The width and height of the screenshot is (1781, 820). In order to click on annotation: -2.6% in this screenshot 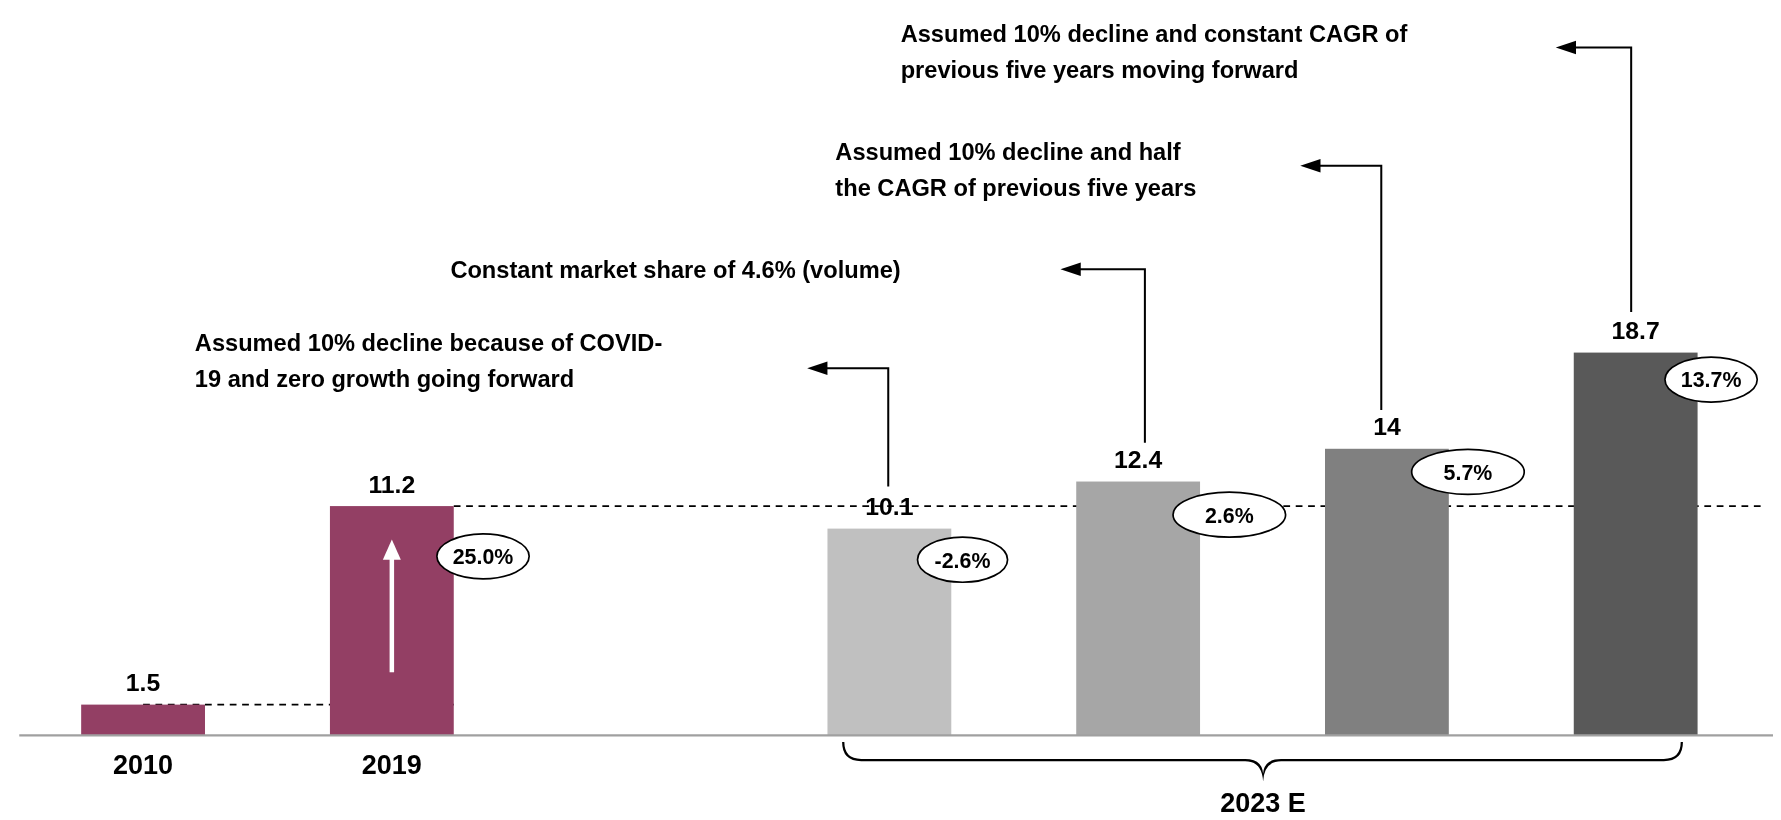, I will do `click(962, 560)`.